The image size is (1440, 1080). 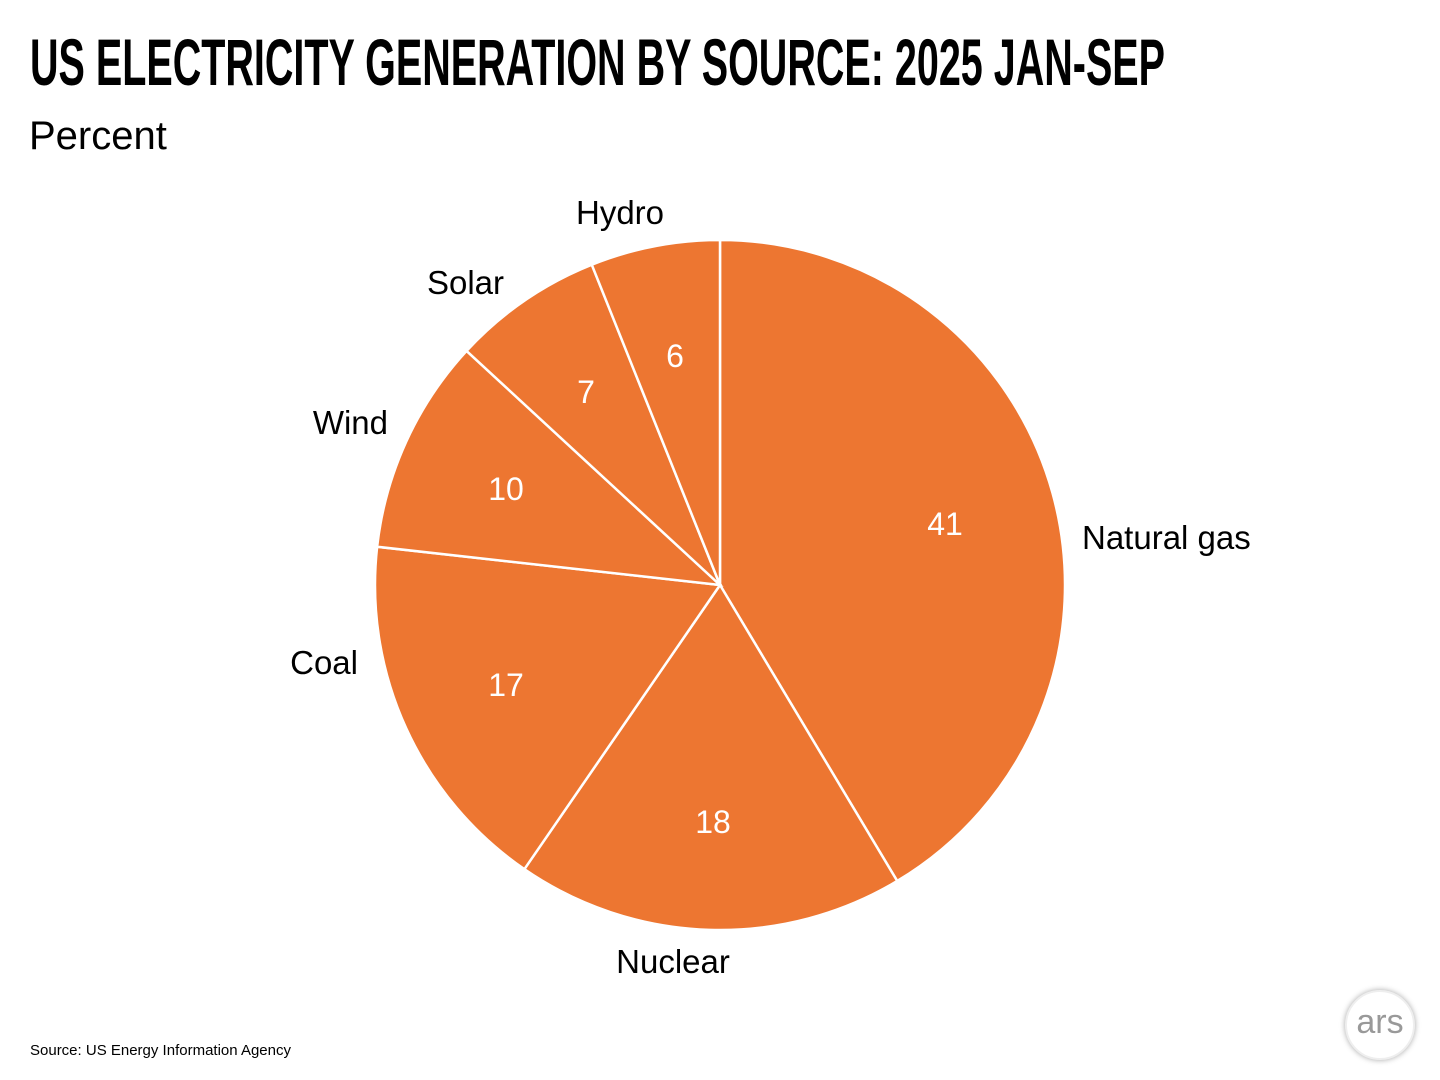 What do you see at coordinates (673, 961) in the screenshot?
I see `category-label: Nuclear` at bounding box center [673, 961].